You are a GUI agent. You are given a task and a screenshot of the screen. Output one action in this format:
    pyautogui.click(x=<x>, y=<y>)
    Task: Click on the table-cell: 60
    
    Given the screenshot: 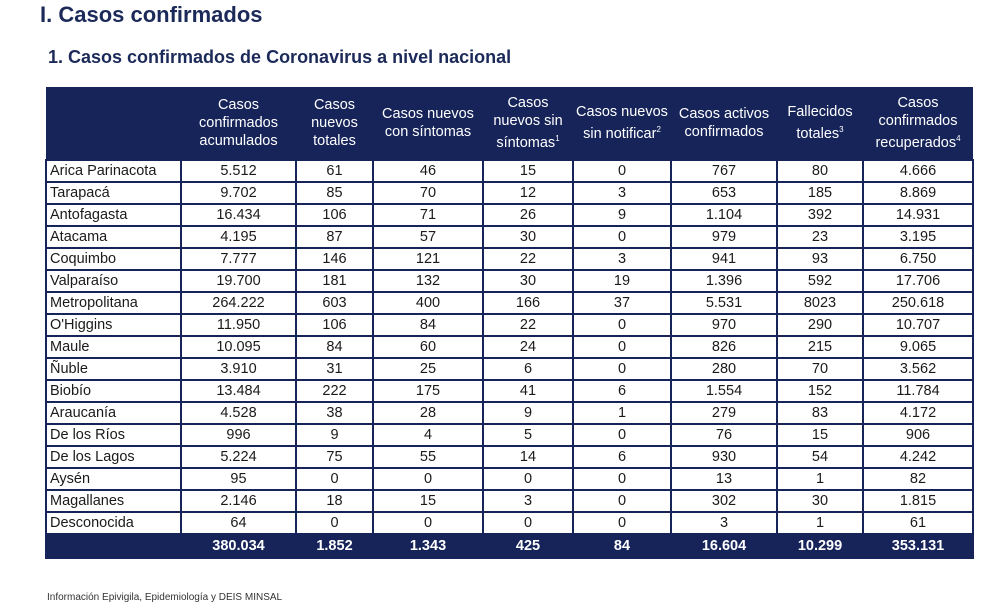 What is the action you would take?
    pyautogui.click(x=428, y=347)
    